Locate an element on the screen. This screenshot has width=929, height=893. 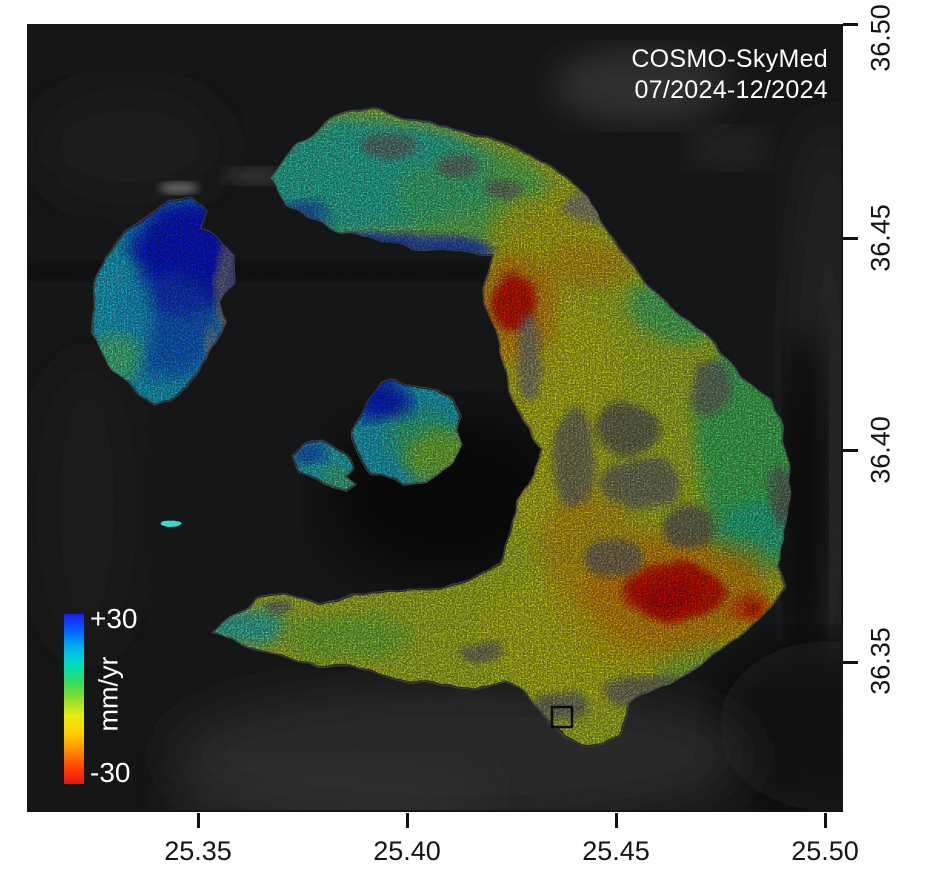
y-axis-label-1: 36.45 is located at coordinates (880, 238).